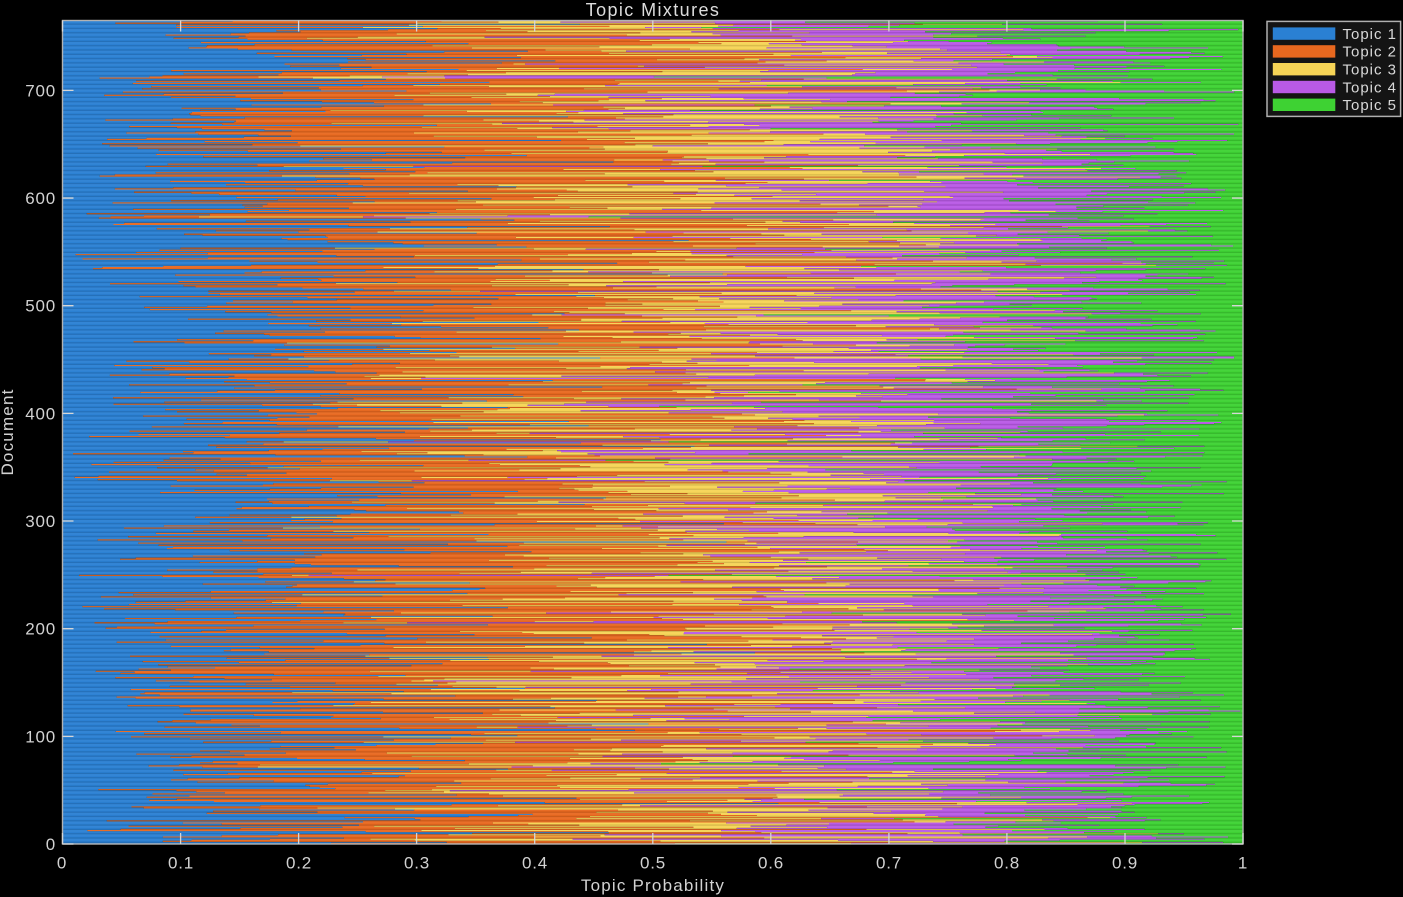 This screenshot has height=897, width=1403. What do you see at coordinates (1370, 34) in the screenshot?
I see `svg-text: Topic 1` at bounding box center [1370, 34].